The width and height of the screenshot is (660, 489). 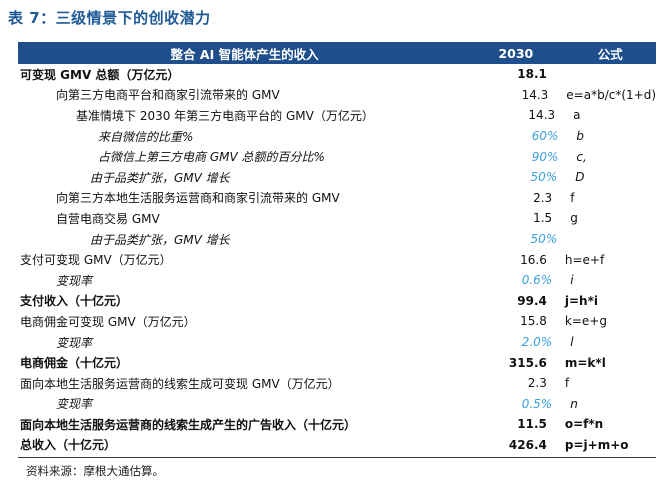 I want to click on row-label: 来自微信的比重%, so click(x=146, y=136).